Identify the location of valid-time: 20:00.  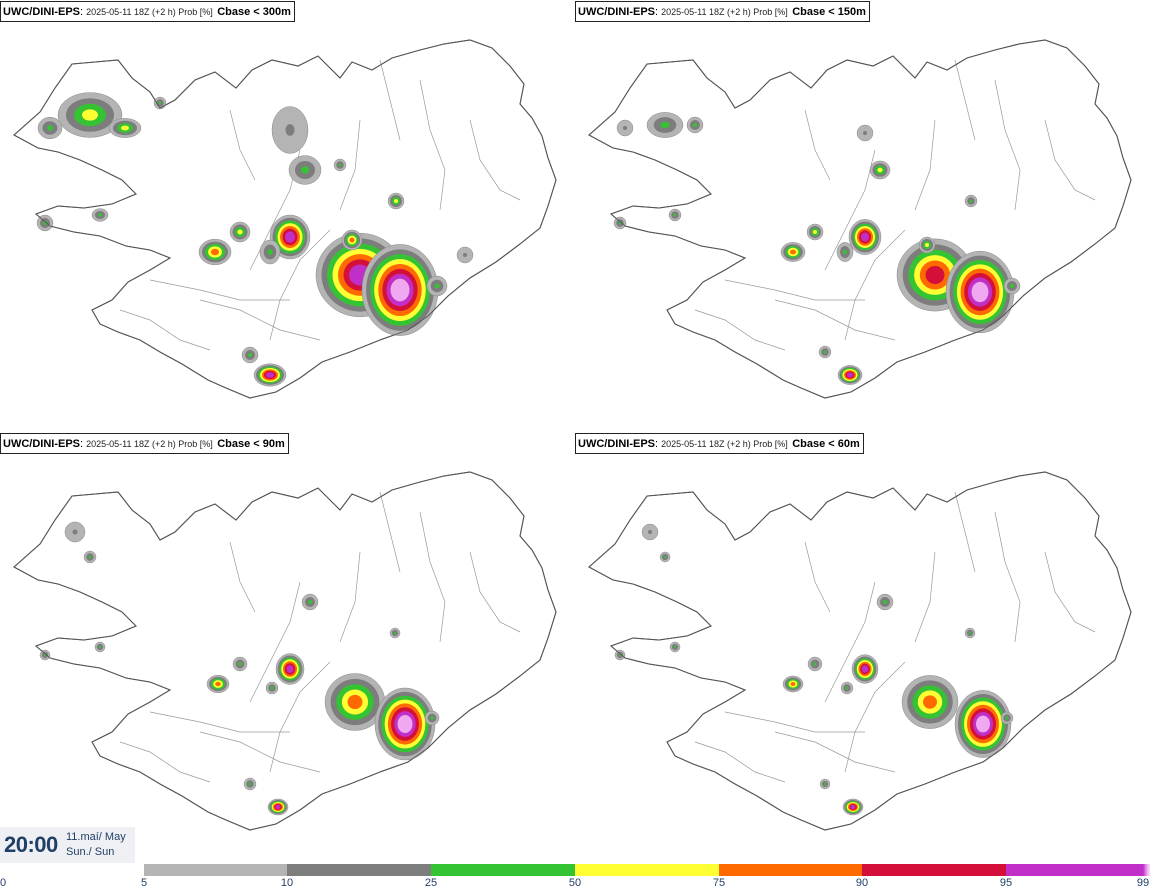
(31, 844).